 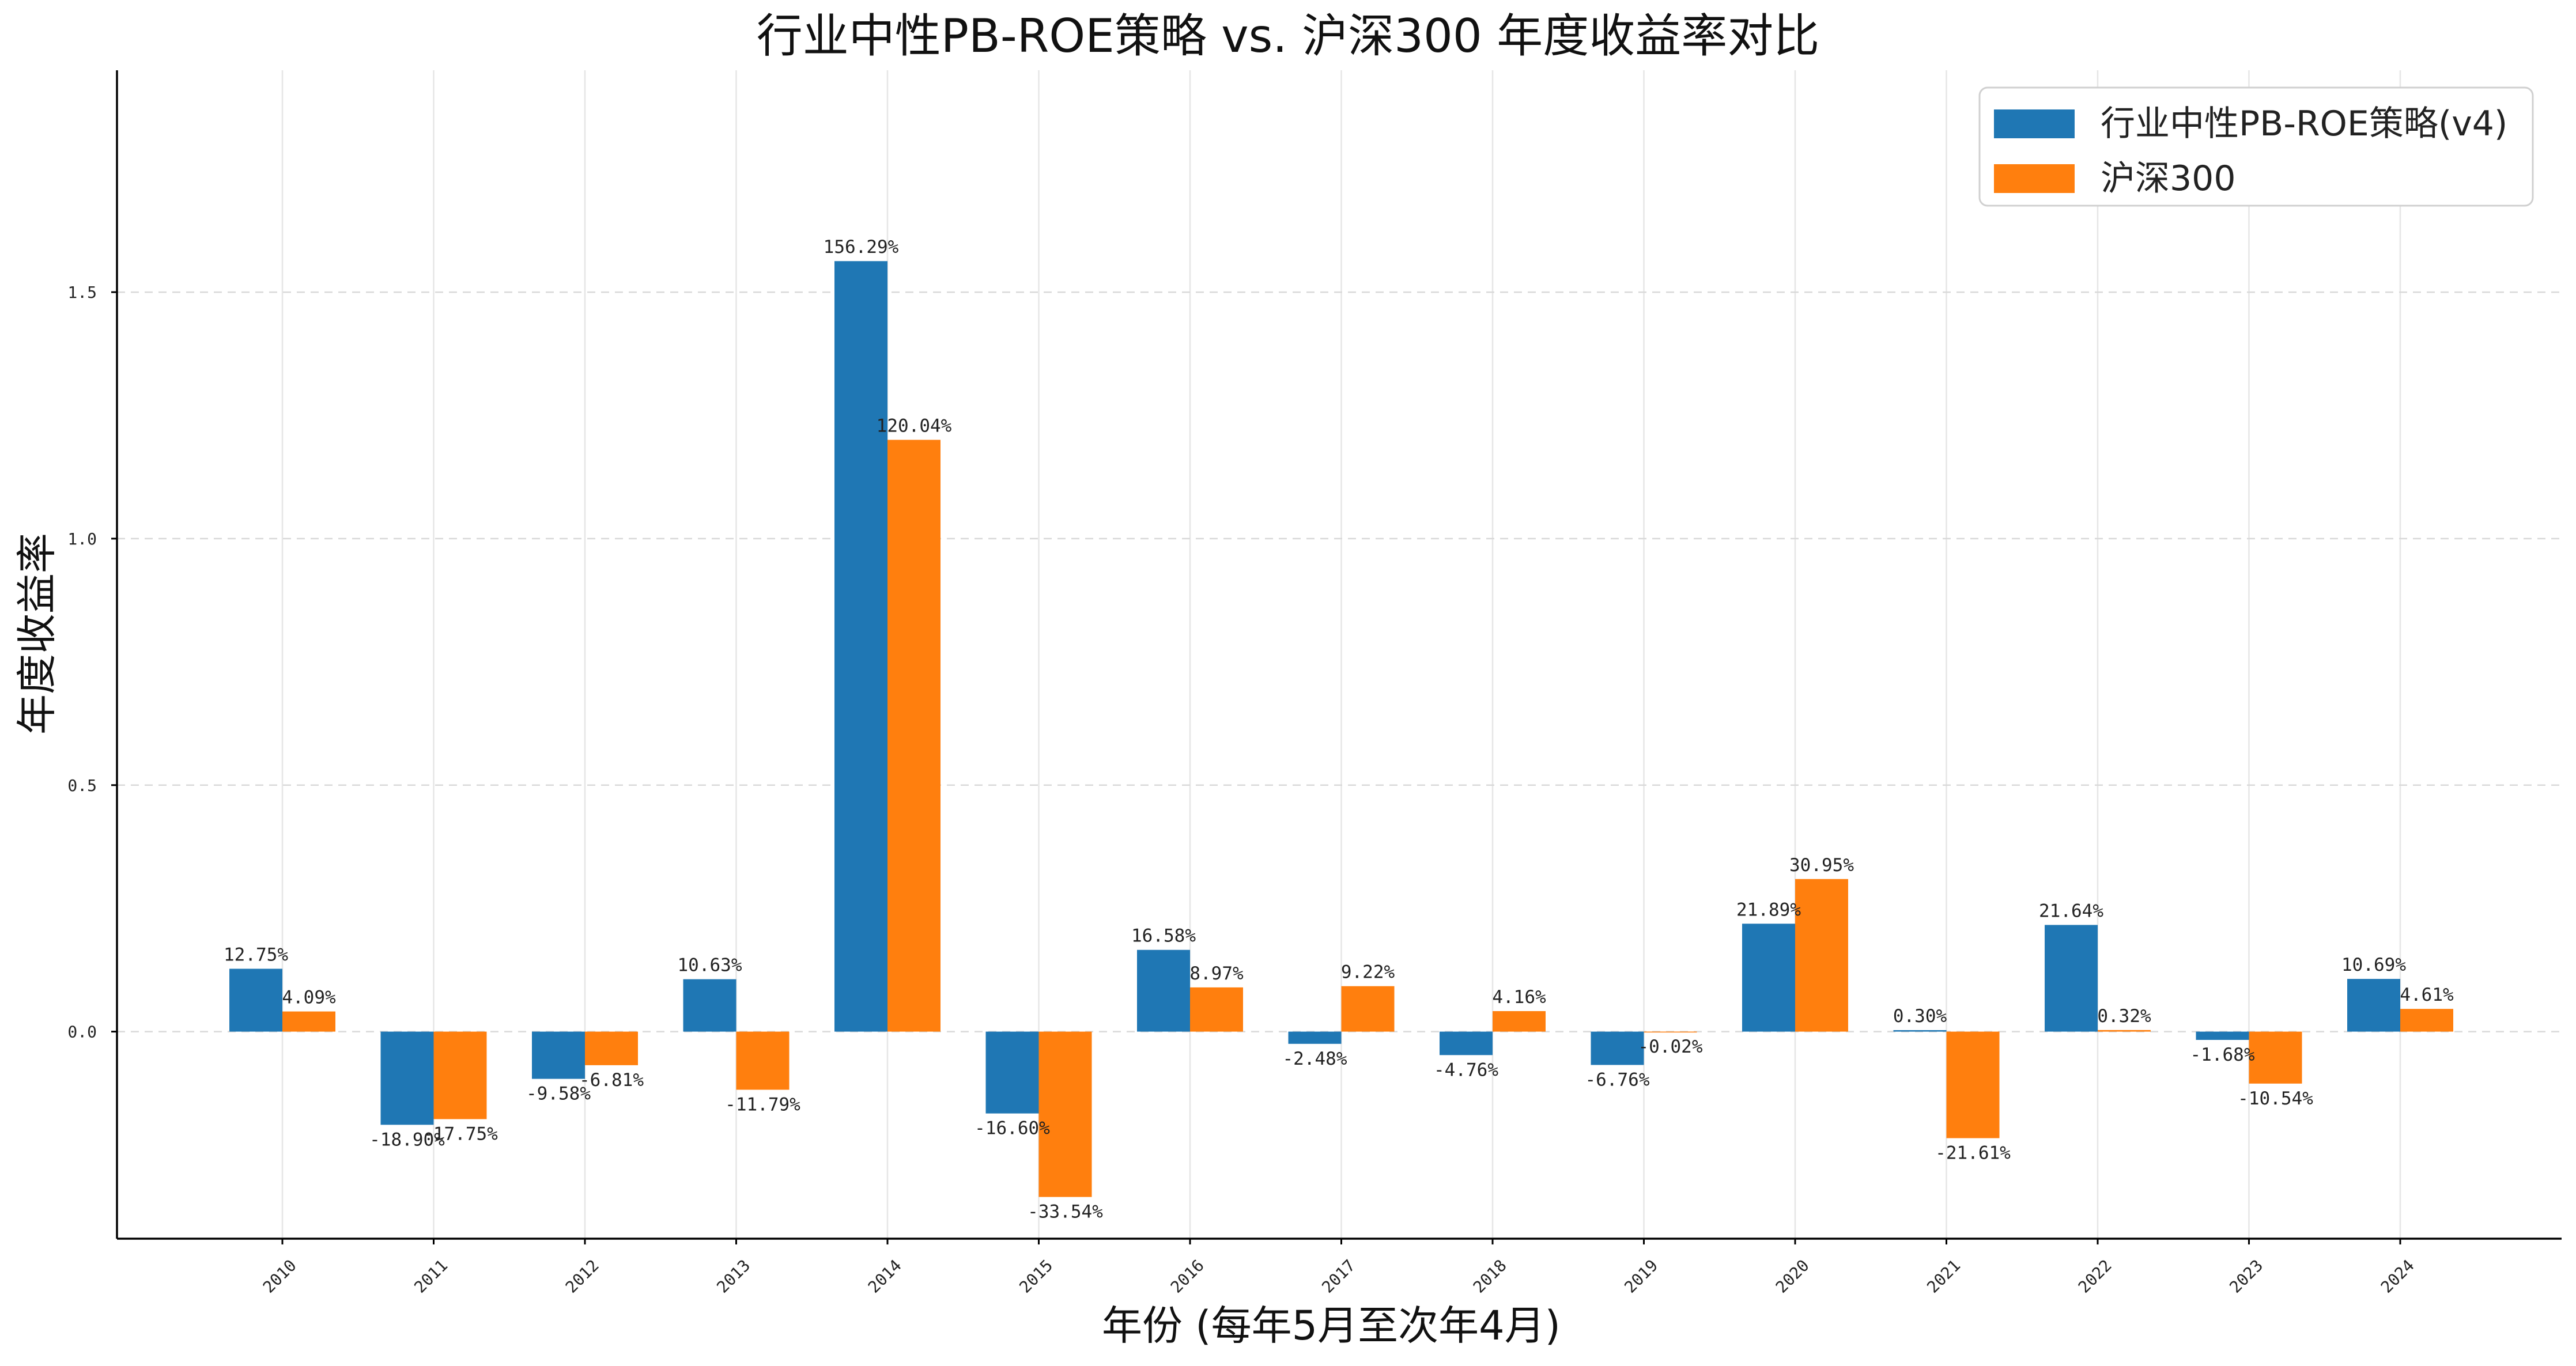 What do you see at coordinates (1368, 972) in the screenshot?
I see `data-label-hs300: 9.22%` at bounding box center [1368, 972].